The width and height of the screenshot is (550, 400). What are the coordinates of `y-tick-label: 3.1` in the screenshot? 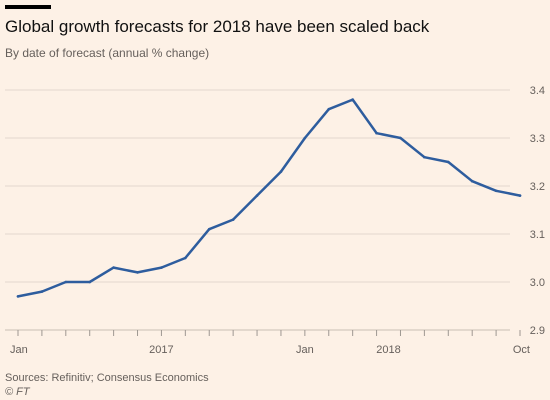 It's located at (537, 235).